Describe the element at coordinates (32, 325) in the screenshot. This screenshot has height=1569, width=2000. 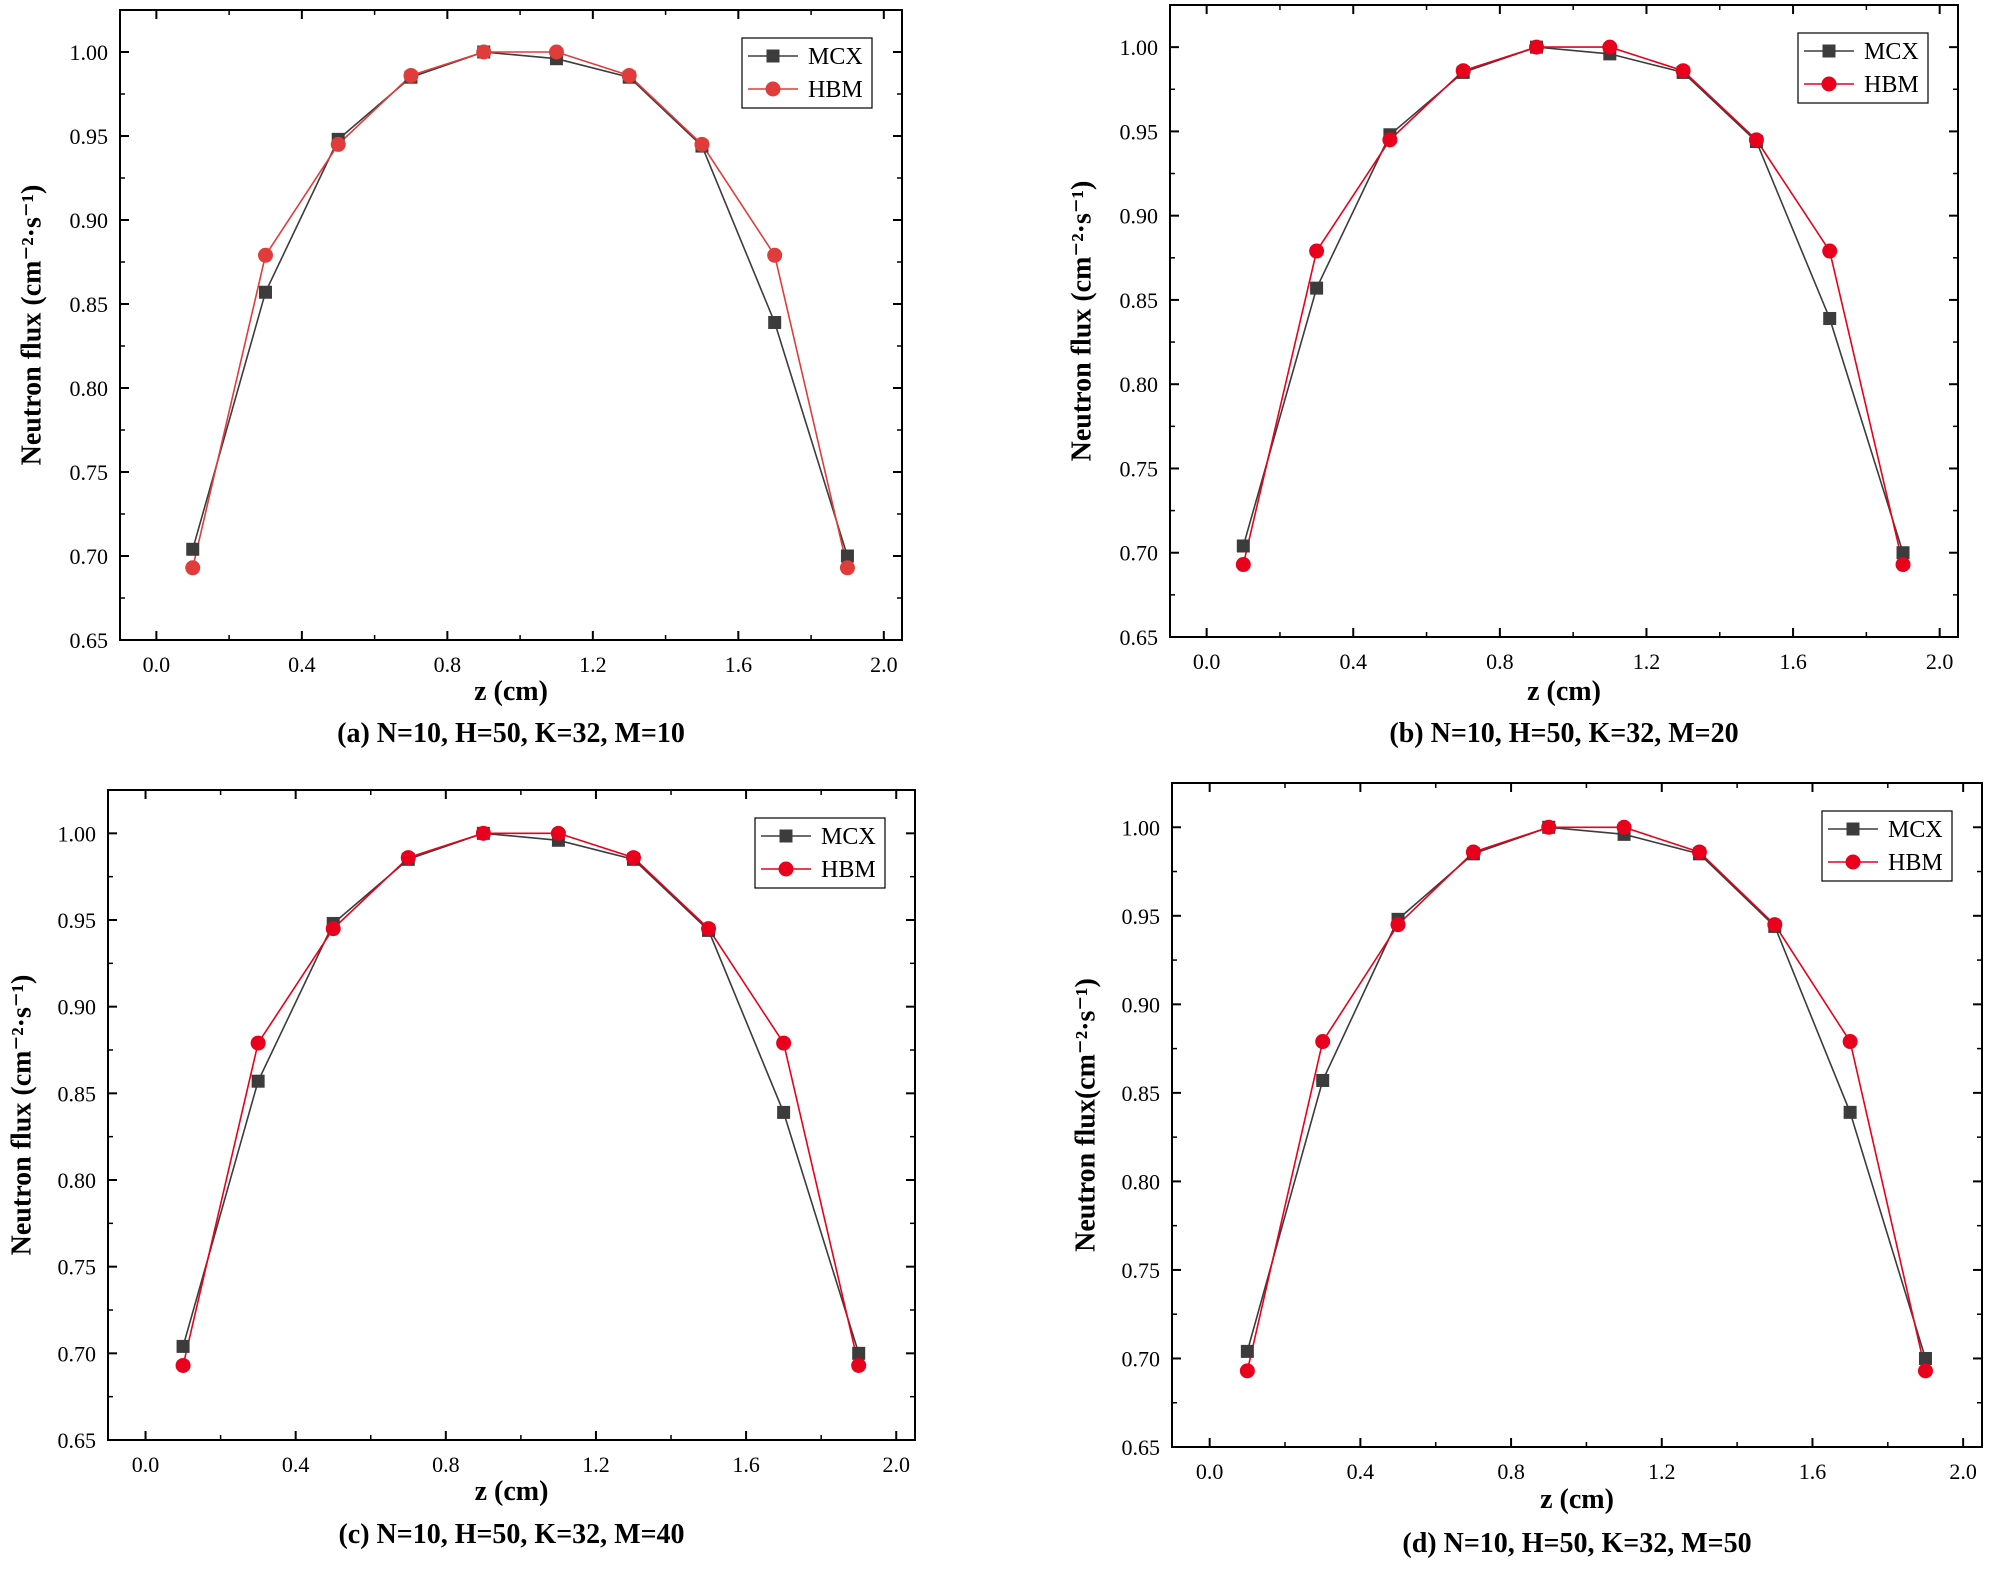
I see `y-axis-title: Neutron flux (cm⁻²·s⁻¹)` at that location.